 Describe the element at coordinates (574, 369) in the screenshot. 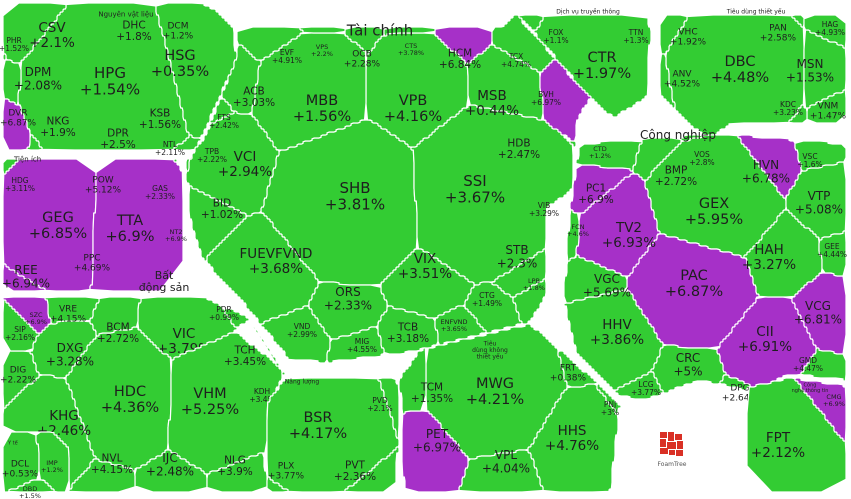

I see `stock-cell-frt: FRT+0.38%` at that location.